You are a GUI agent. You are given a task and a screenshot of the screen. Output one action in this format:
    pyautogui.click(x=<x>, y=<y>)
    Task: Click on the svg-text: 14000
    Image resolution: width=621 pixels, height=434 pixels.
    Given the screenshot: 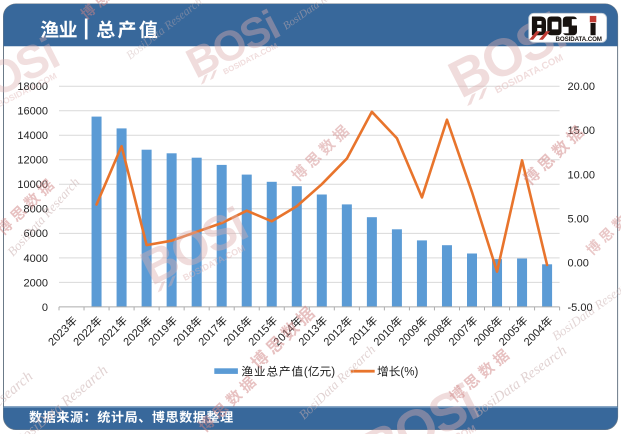 What is the action you would take?
    pyautogui.click(x=32, y=136)
    